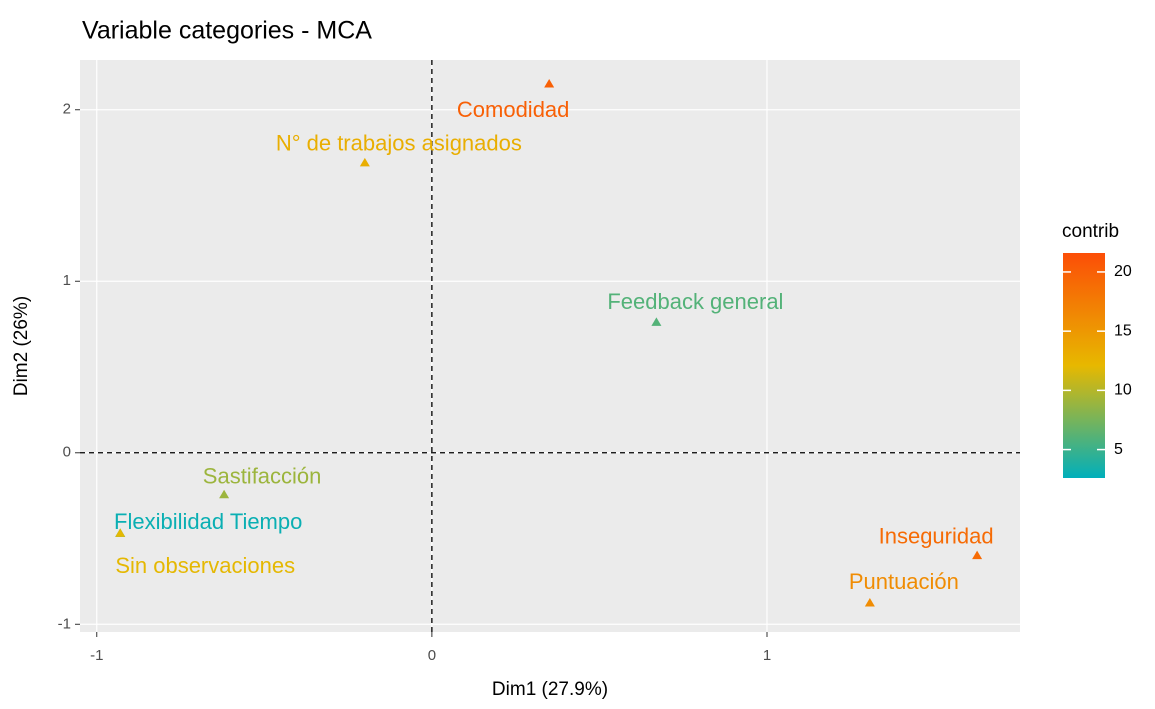  I want to click on x-tick-label: 0, so click(432, 655).